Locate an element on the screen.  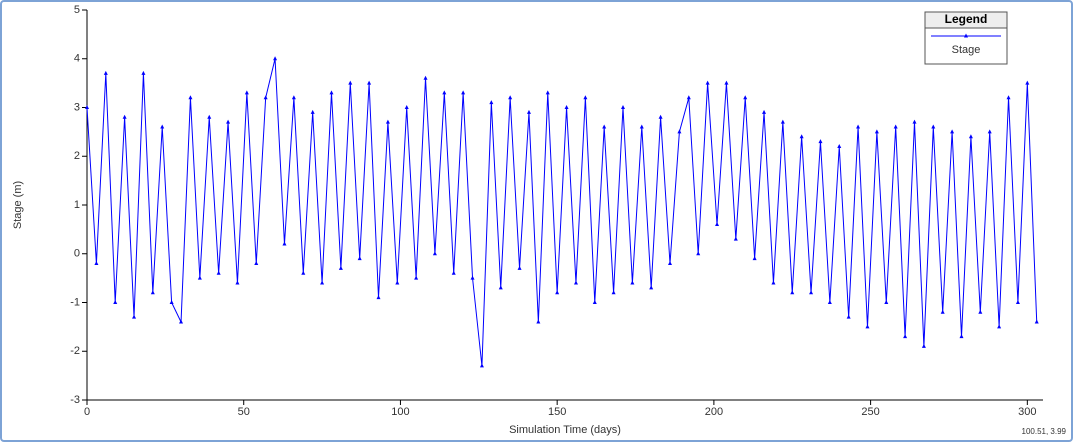
x-tick-label: 100 is located at coordinates (400, 412).